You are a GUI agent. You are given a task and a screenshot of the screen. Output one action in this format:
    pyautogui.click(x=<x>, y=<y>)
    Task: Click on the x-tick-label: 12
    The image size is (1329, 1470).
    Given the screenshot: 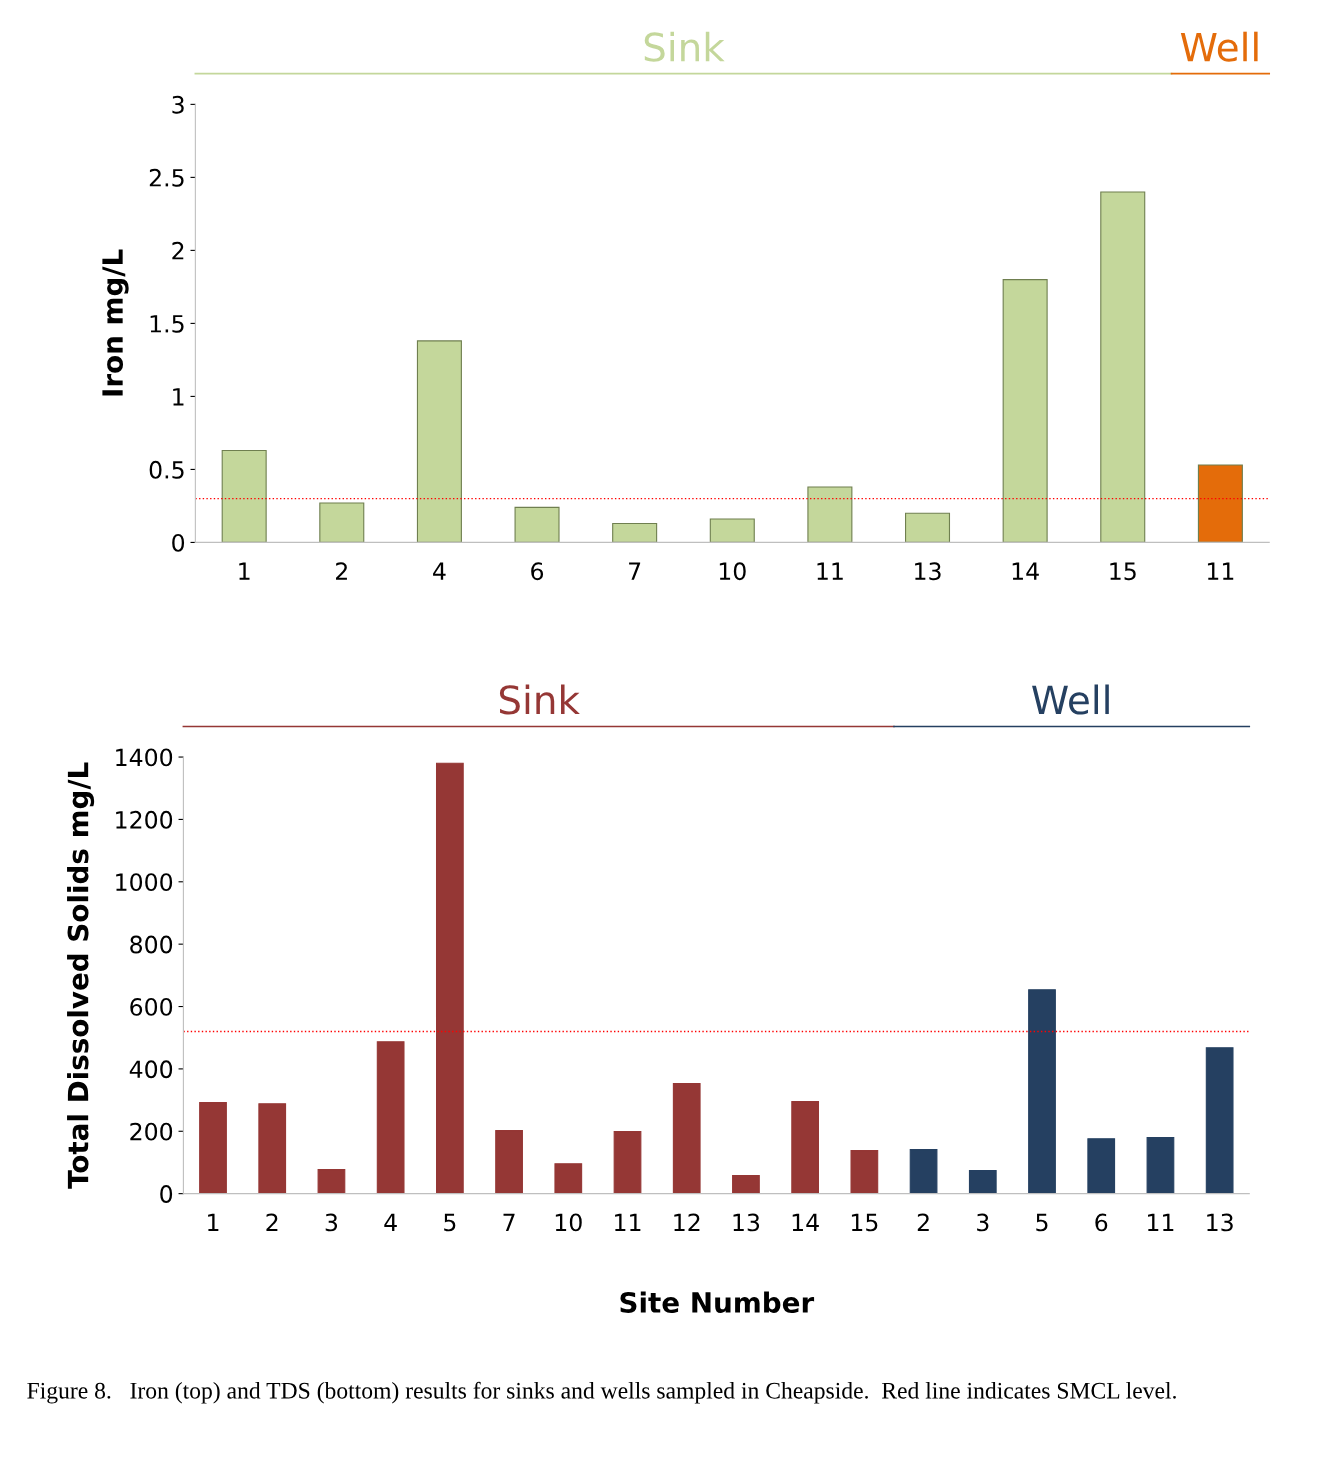 What is the action you would take?
    pyautogui.click(x=687, y=1222)
    